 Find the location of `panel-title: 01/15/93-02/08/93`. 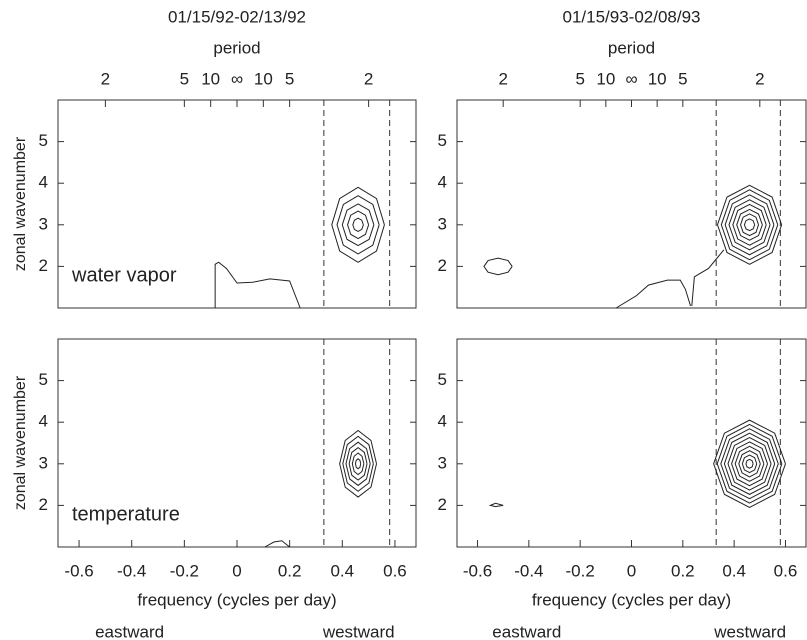

panel-title: 01/15/93-02/08/93 is located at coordinates (631, 16).